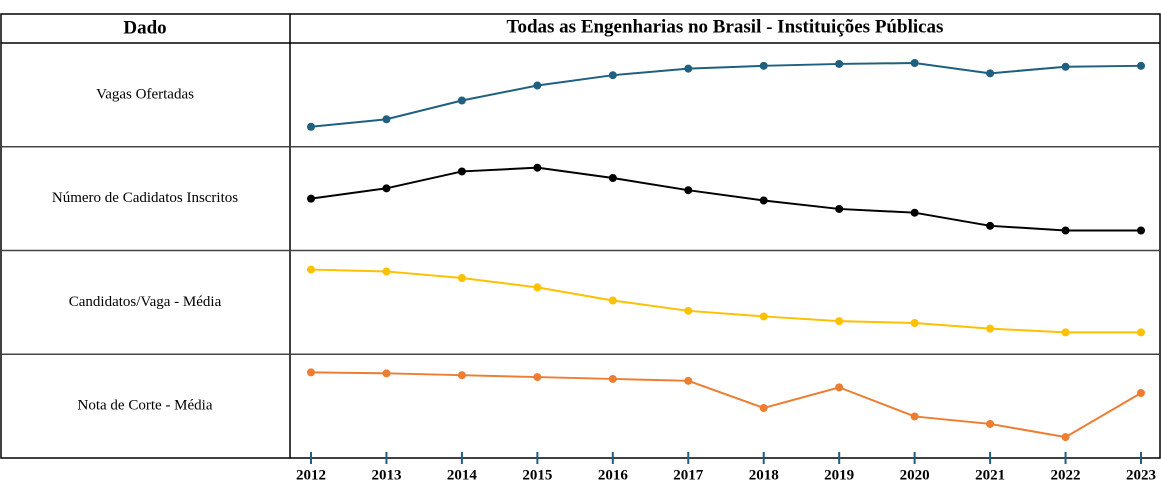  What do you see at coordinates (145, 302) in the screenshot?
I see `row-label: Candidatos/Vaga - Média` at bounding box center [145, 302].